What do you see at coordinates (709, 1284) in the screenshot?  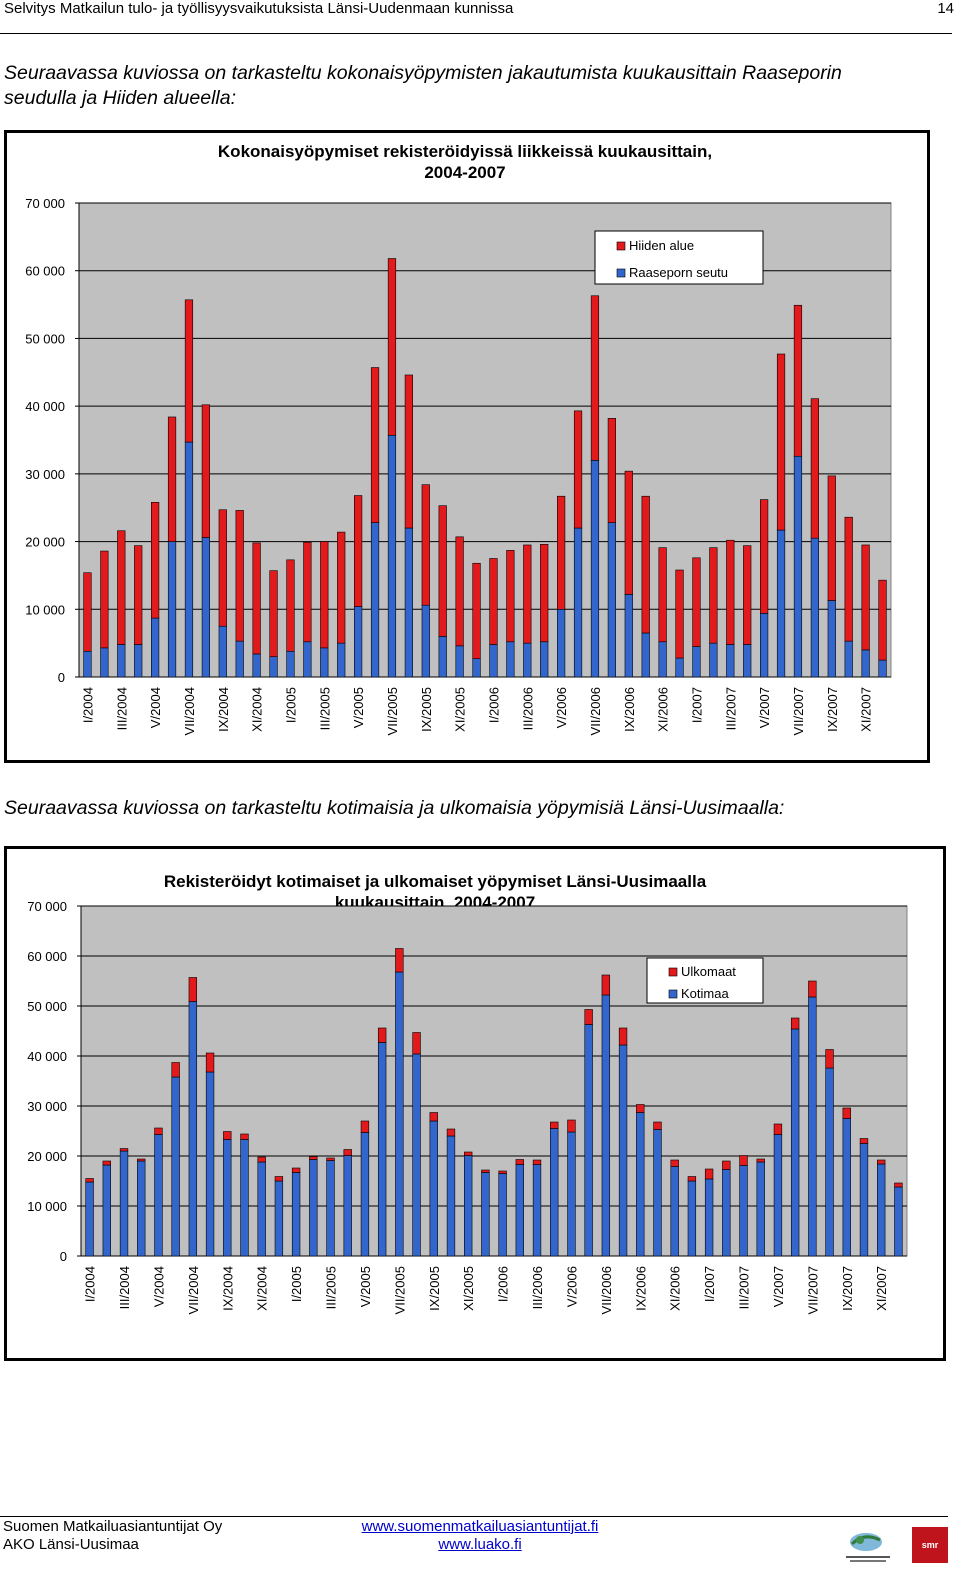 I see `x-tick-label: I/2007` at bounding box center [709, 1284].